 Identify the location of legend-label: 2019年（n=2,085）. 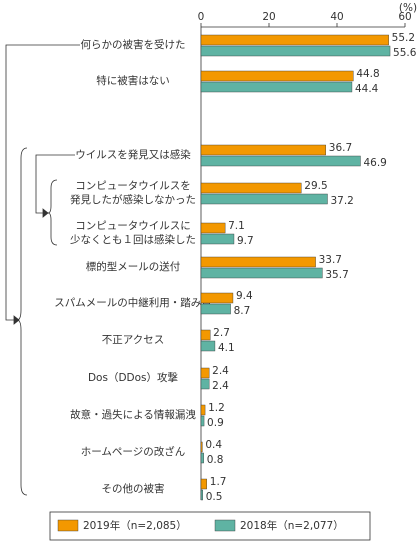
(135, 525).